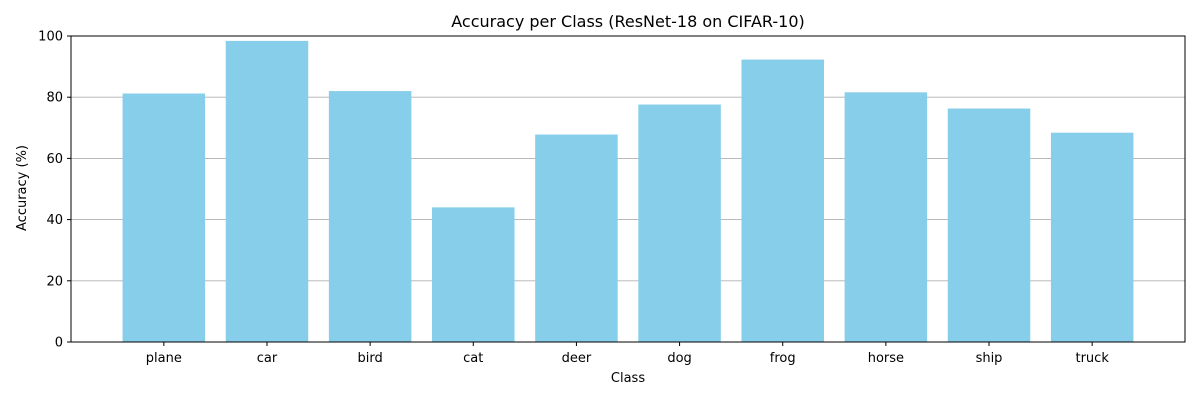 The height and width of the screenshot is (400, 1200). Describe the element at coordinates (164, 358) in the screenshot. I see `x-tick-label-plane: plane` at that location.